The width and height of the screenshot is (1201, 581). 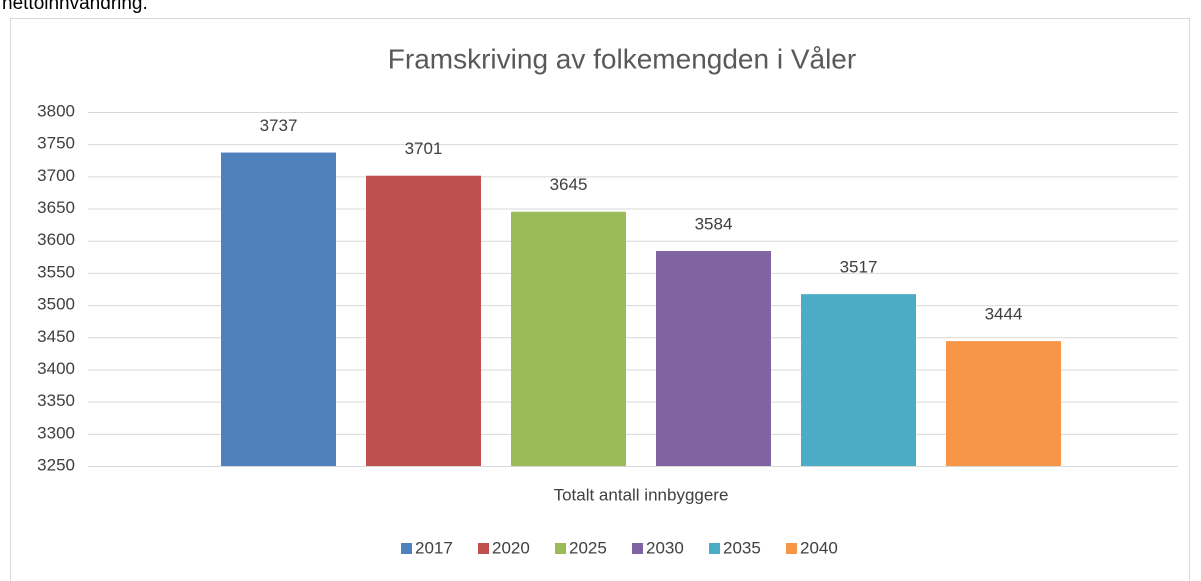 I want to click on y-tick-label: 3600, so click(x=56, y=239).